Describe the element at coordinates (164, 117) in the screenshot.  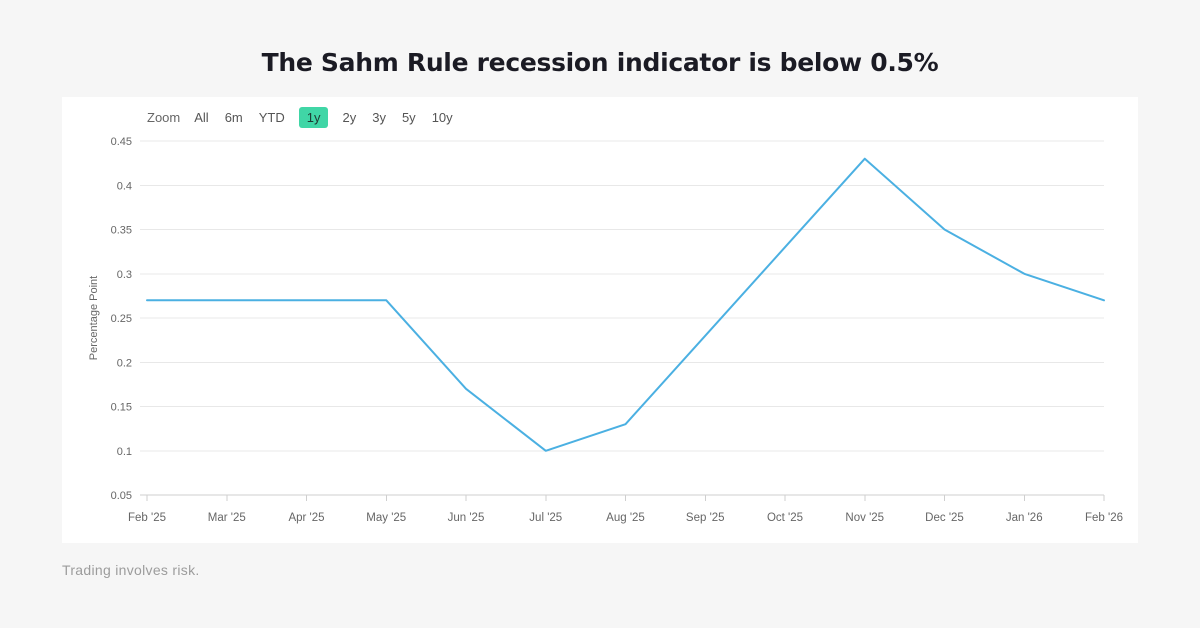
I see `zoom-label: Zoom` at that location.